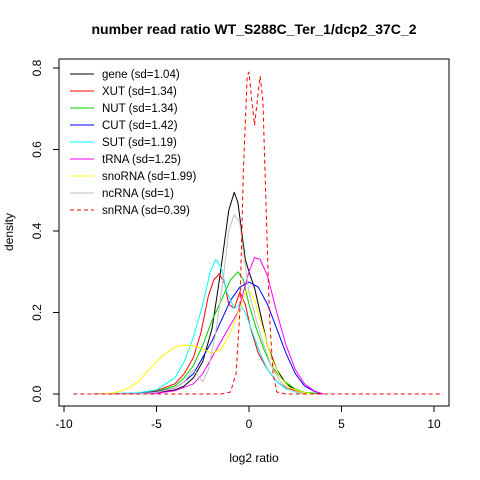  I want to click on legend-label: CUT (sd=1.42), so click(140, 126).